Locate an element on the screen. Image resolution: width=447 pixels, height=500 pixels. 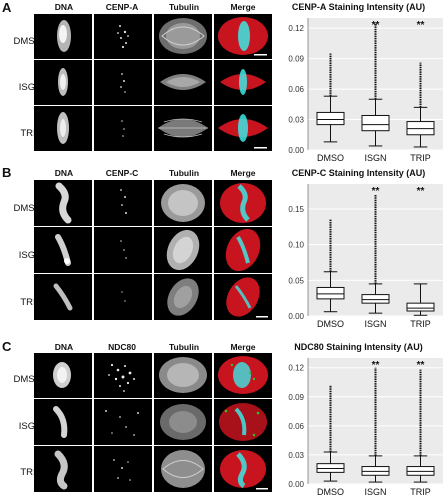
chart-title: NDC80 Staining Intensity (AU) is located at coordinates (358, 347).